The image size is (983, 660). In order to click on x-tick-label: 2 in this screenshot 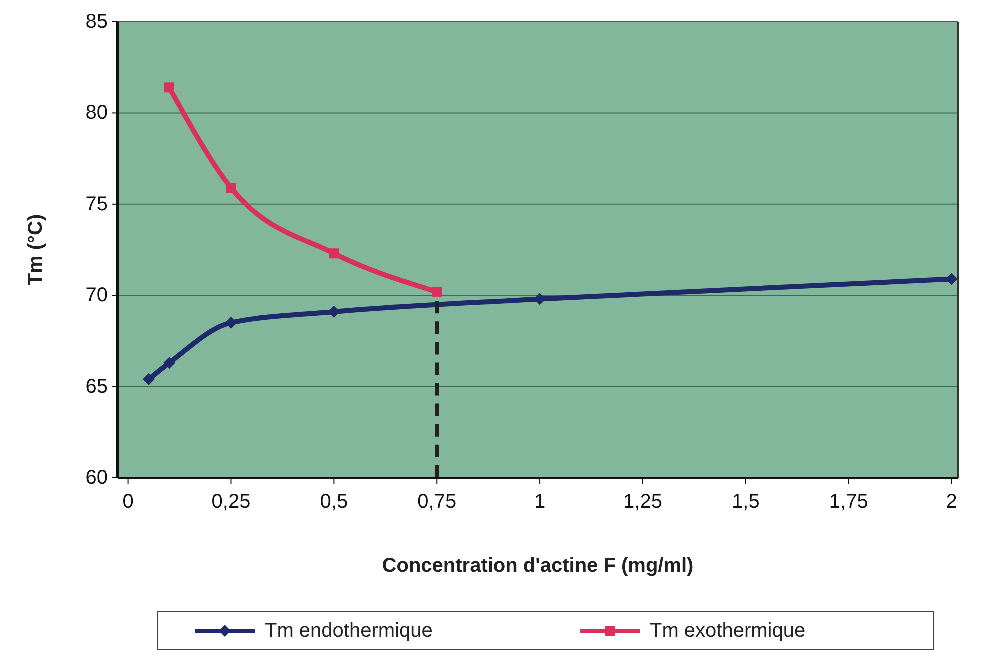, I will do `click(952, 502)`.